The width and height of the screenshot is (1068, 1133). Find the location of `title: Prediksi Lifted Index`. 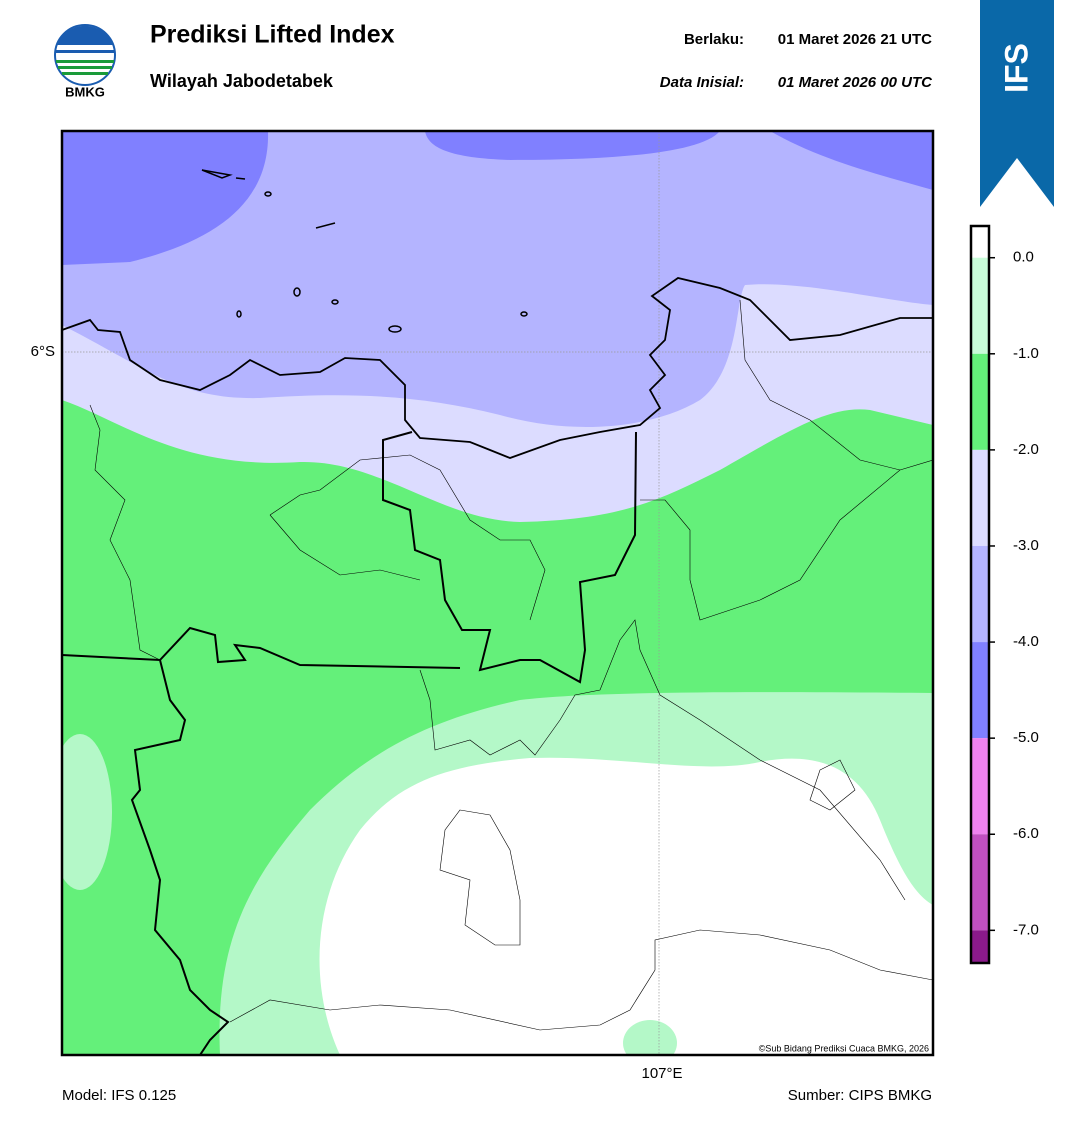

title: Prediksi Lifted Index is located at coordinates (272, 35).